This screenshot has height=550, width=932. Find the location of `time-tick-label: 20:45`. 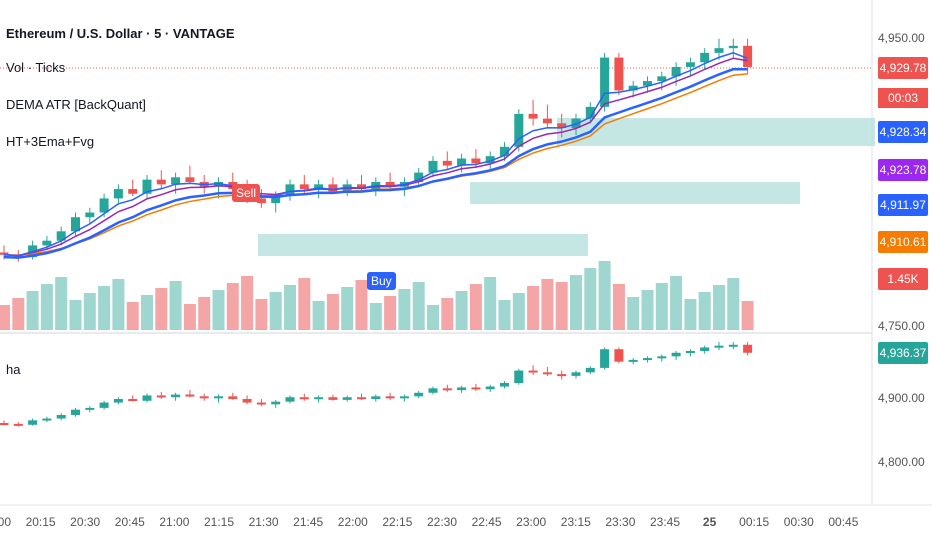

time-tick-label: 20:45 is located at coordinates (130, 522).